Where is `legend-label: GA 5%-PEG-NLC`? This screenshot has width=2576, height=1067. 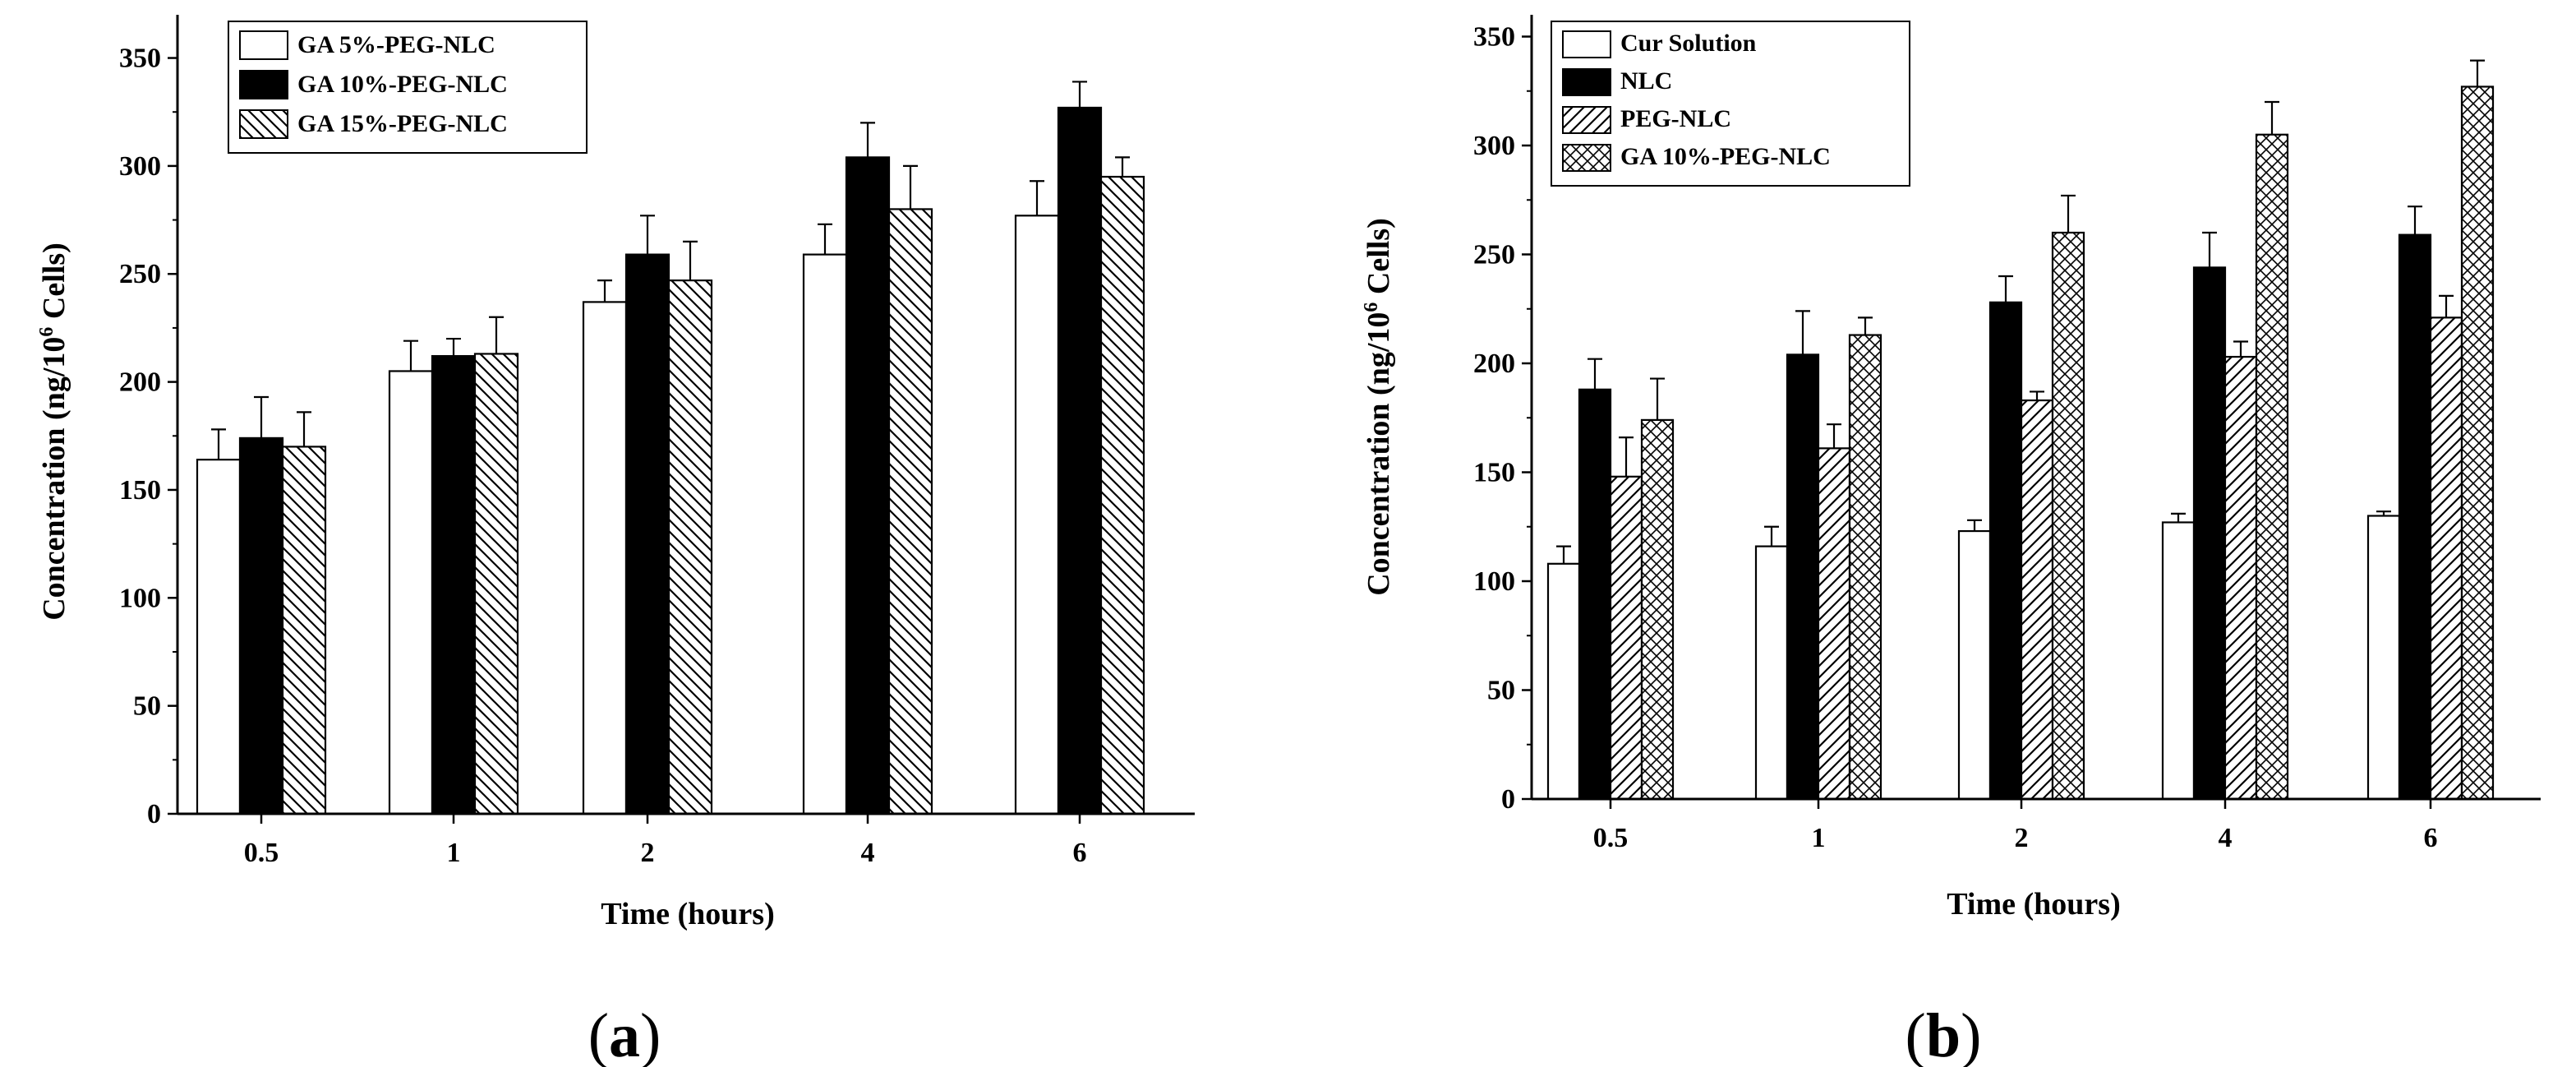
legend-label: GA 5%-PEG-NLC is located at coordinates (396, 44).